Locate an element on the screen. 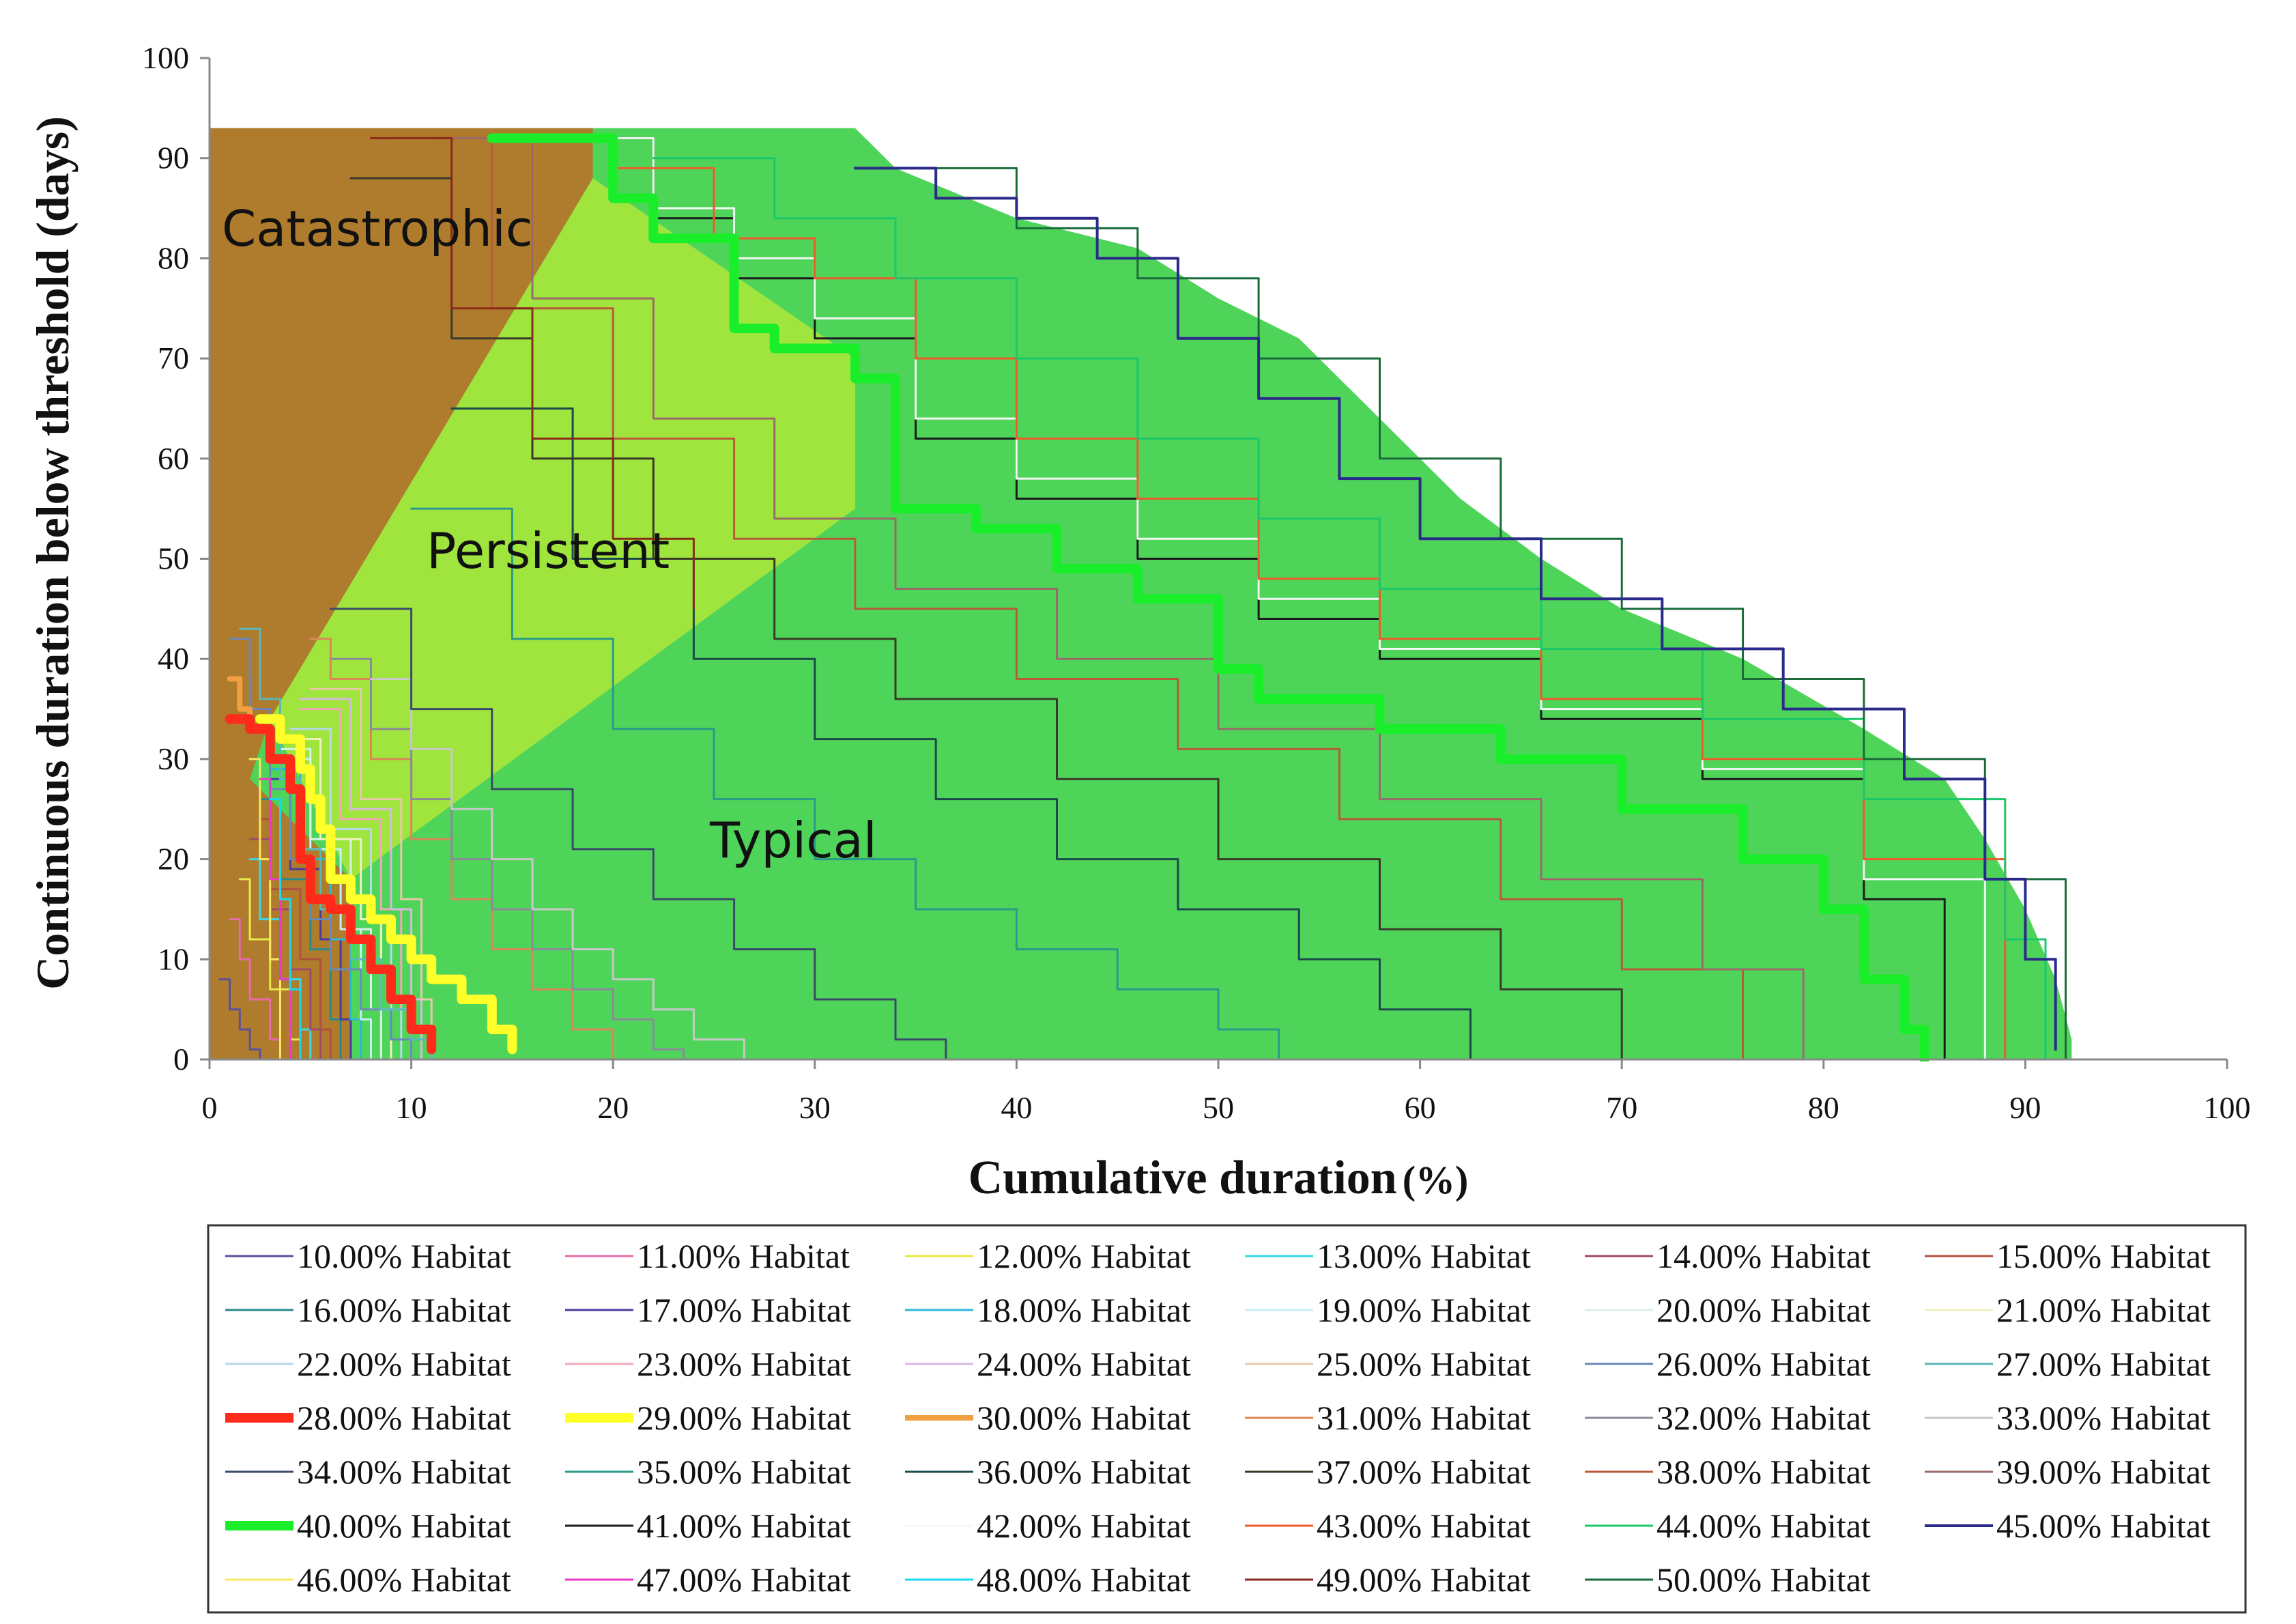 This screenshot has height=1624, width=2296. catastrophic-region is located at coordinates (402, 594).